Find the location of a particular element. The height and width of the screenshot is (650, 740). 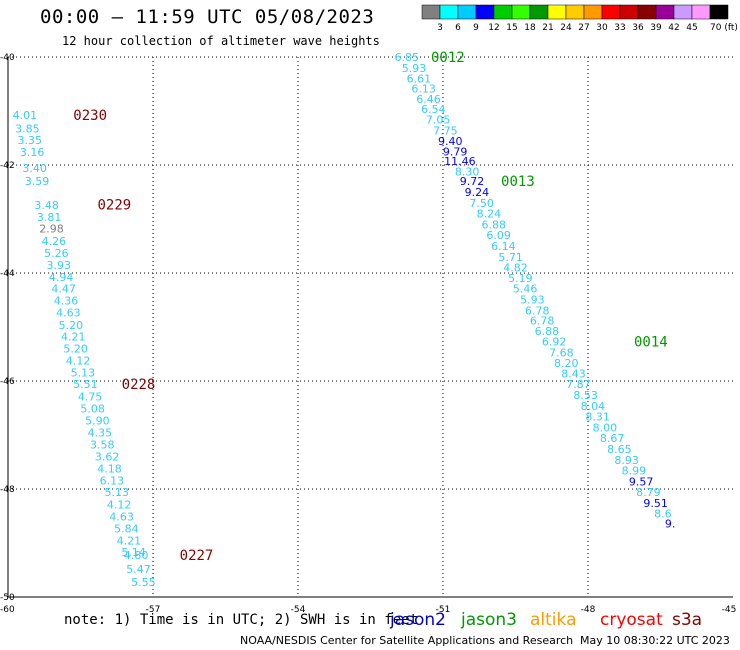

swh-value: 5.46 is located at coordinates (525, 289).